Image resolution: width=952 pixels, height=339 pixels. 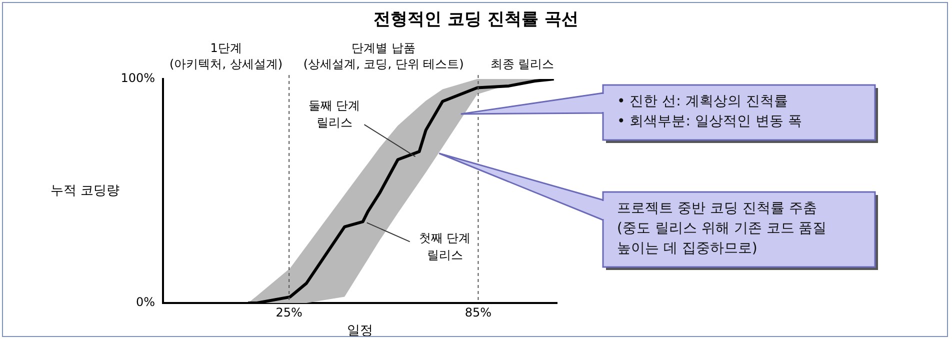 I want to click on annotation: 첫째 단계 릴리스, so click(x=444, y=246).